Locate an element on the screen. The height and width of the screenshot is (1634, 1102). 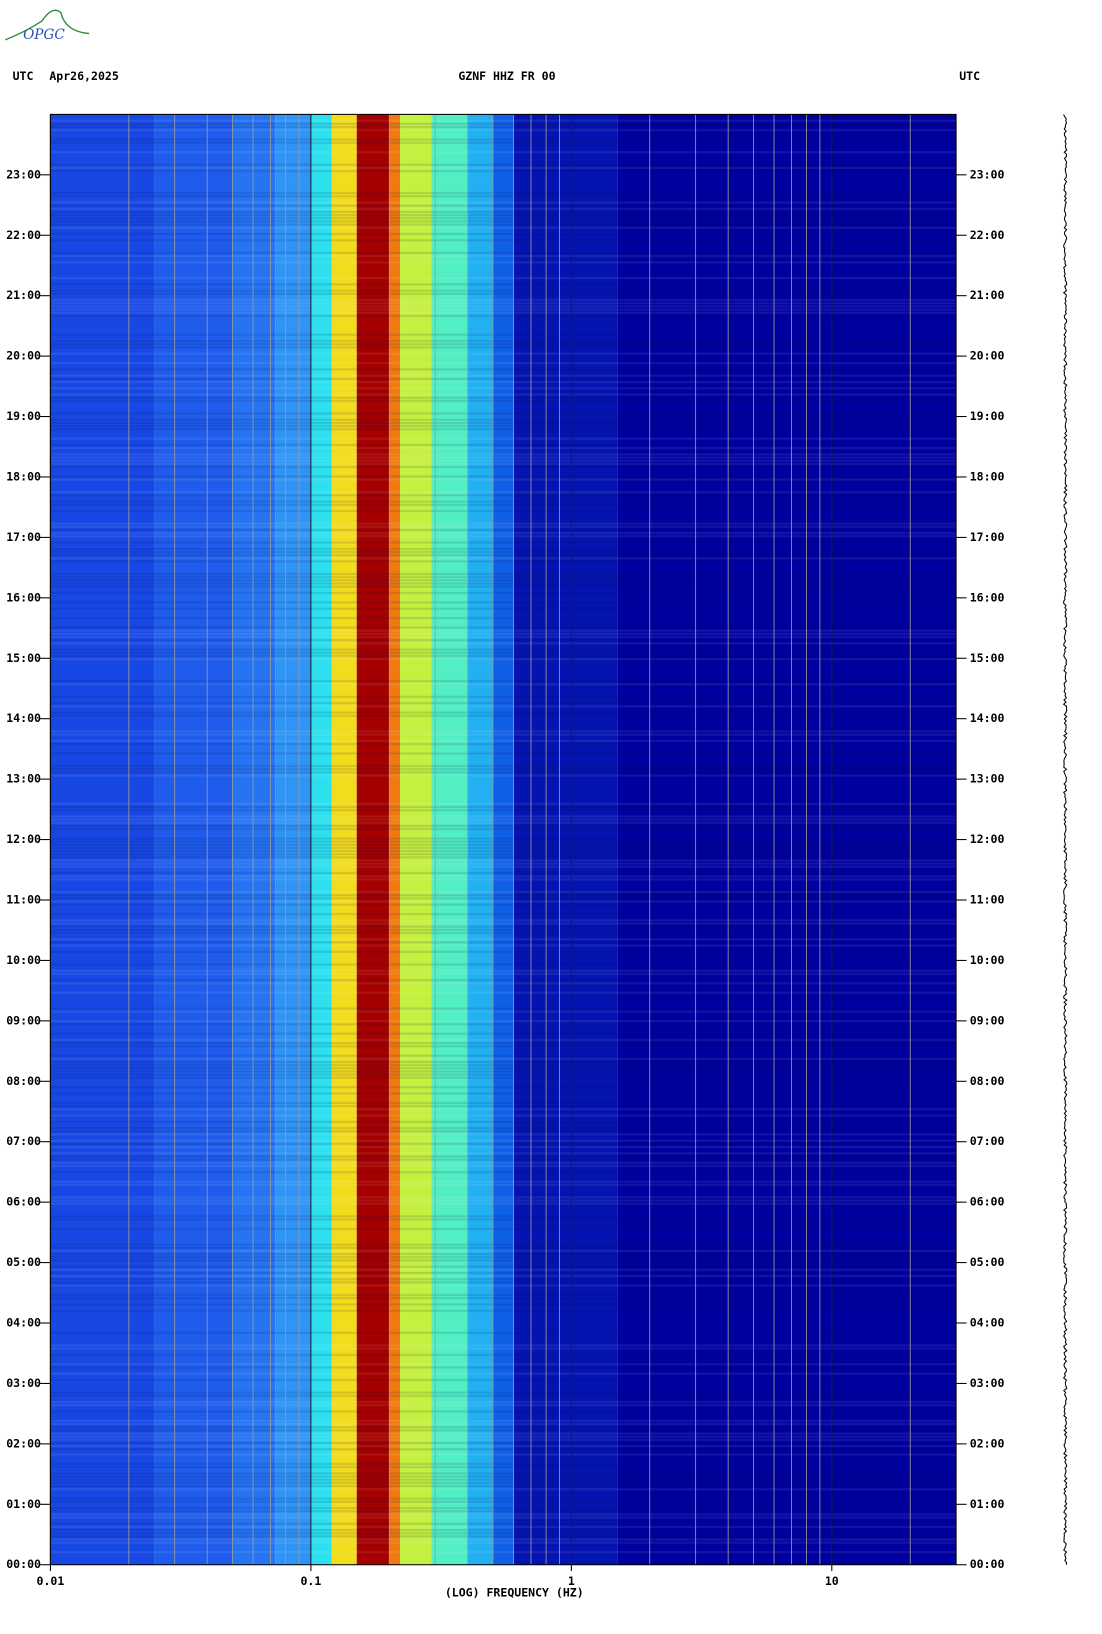
y-tick-label-left: 12:00 is located at coordinates (23, 839).